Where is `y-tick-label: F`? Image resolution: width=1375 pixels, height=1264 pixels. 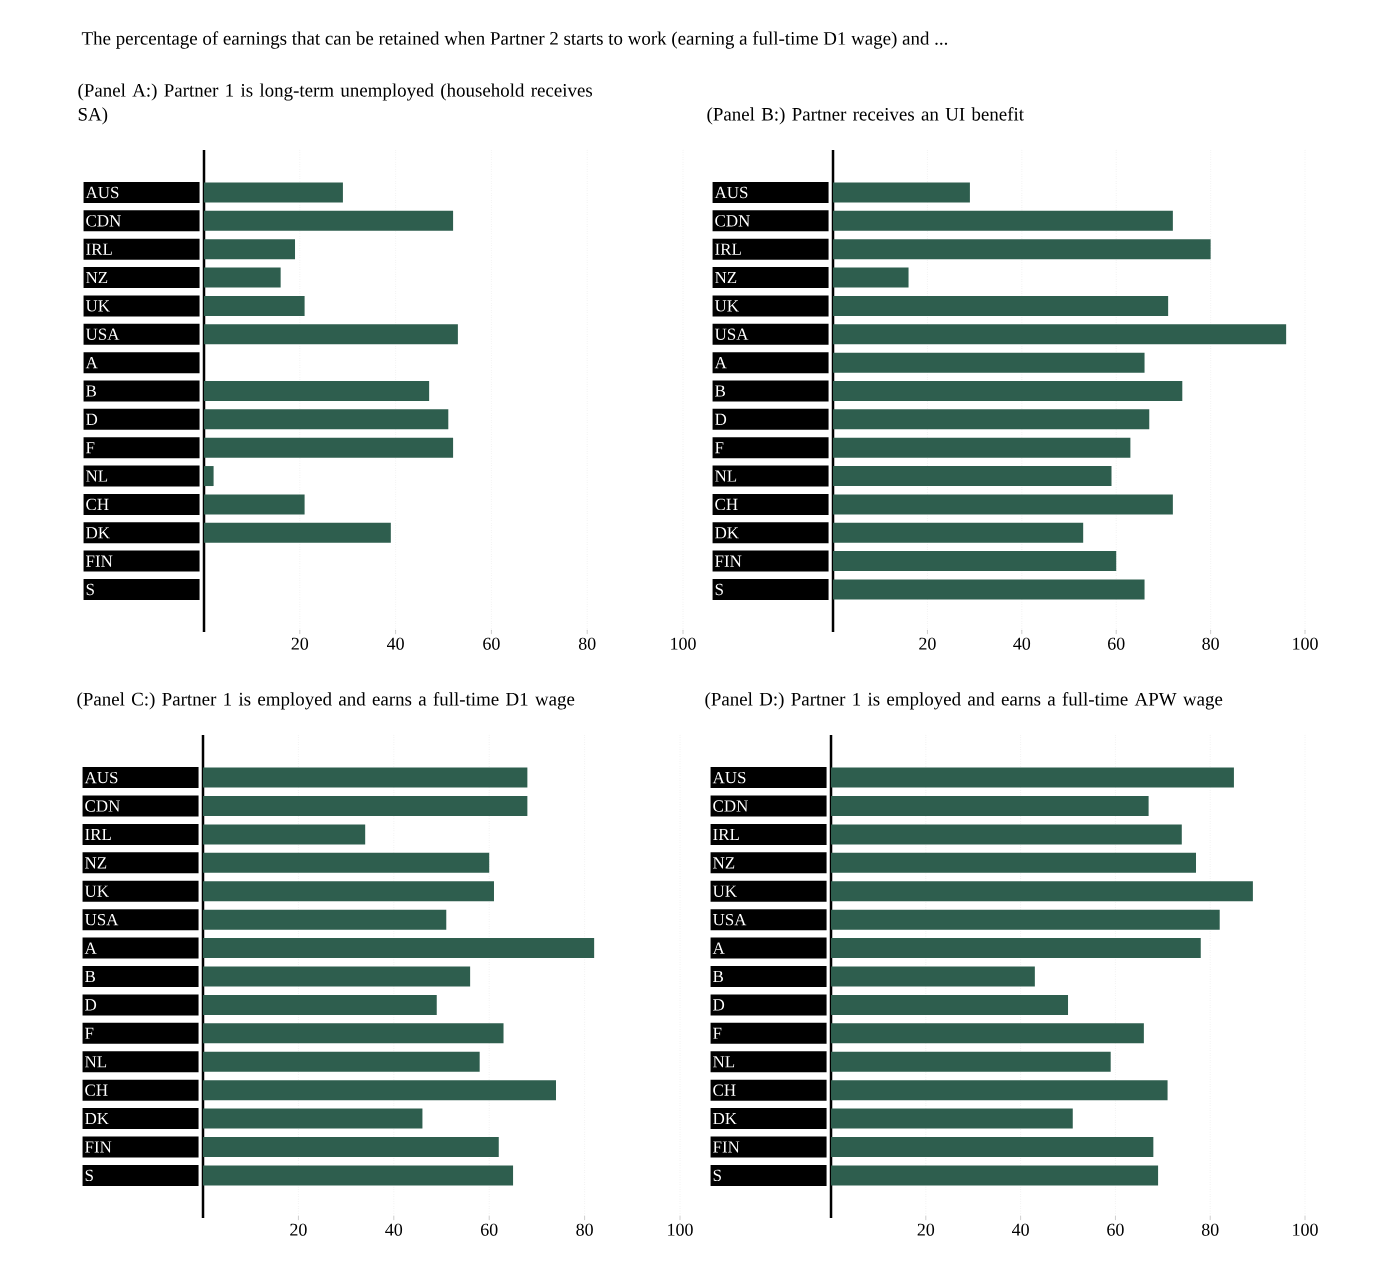 y-tick-label: F is located at coordinates (90, 448).